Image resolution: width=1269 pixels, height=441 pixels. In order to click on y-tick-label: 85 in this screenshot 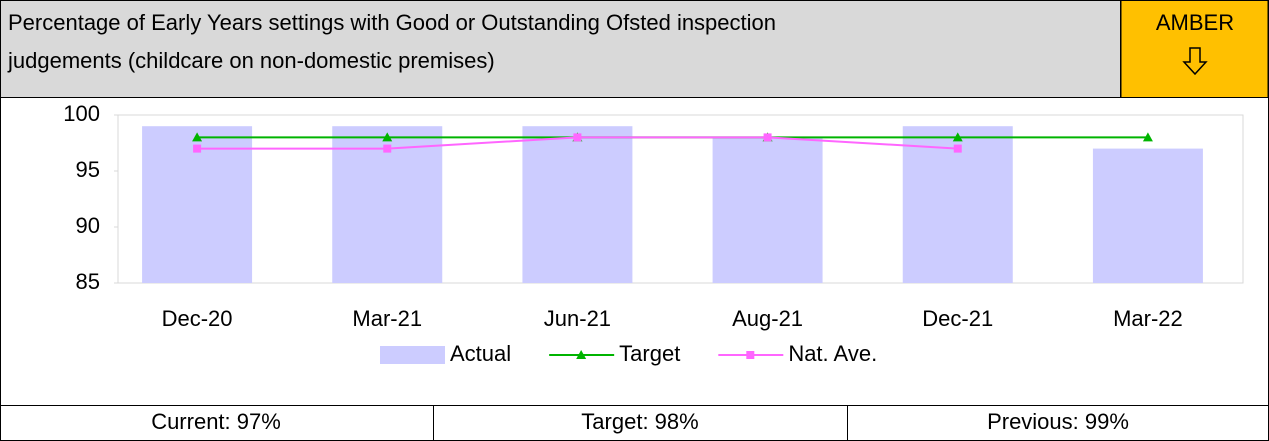, I will do `click(88, 281)`.